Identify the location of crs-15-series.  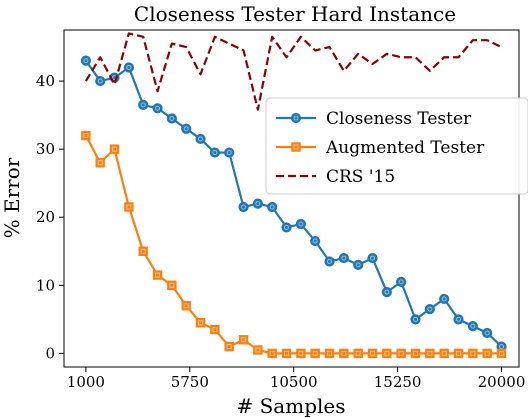
(293, 71).